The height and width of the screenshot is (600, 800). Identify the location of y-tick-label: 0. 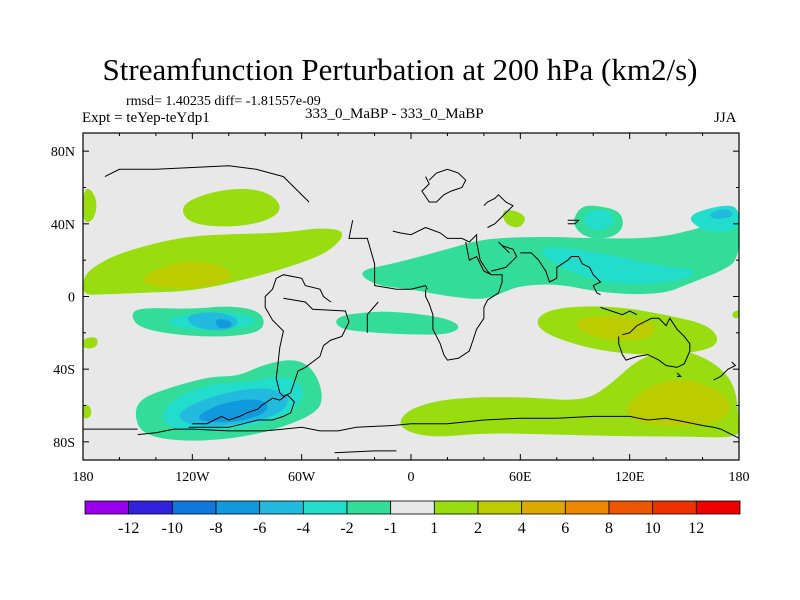
(71, 298).